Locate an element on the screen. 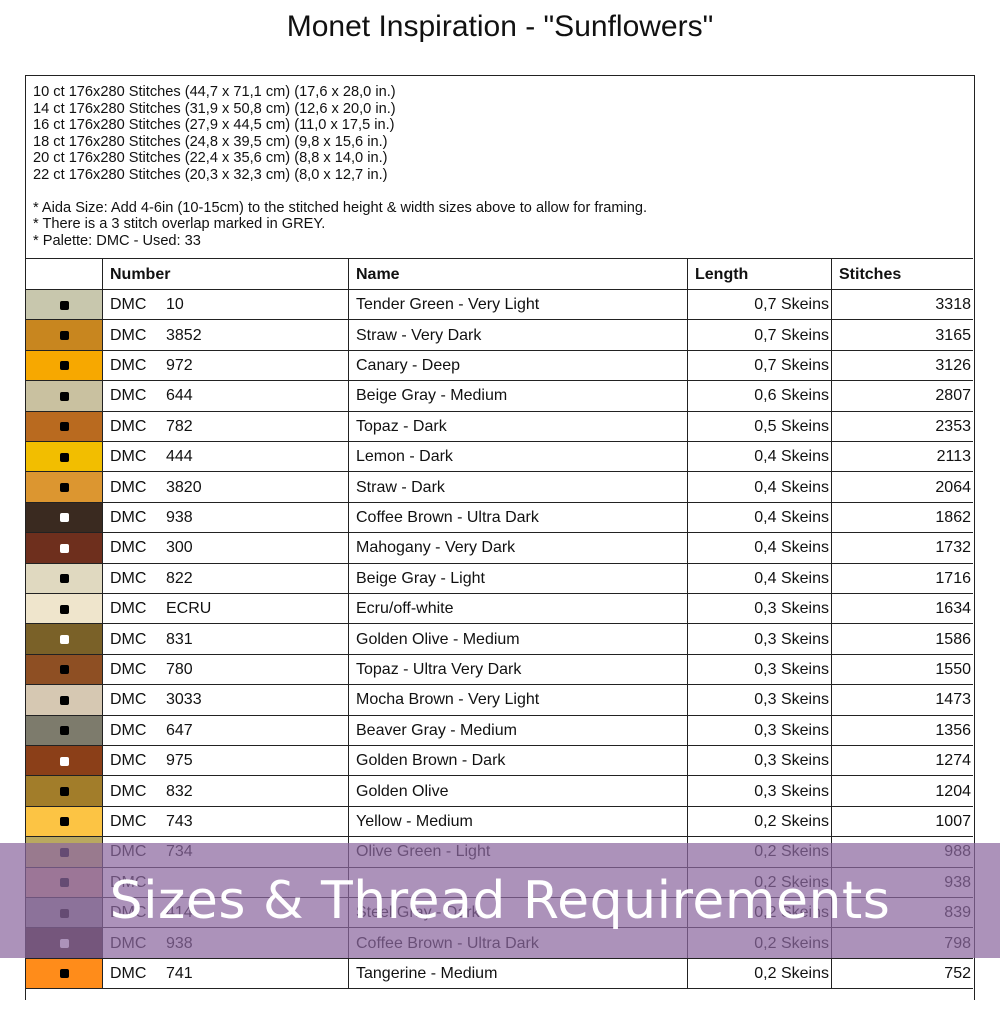 The height and width of the screenshot is (1009, 1000). stitches-cell: 1356 is located at coordinates (902, 730).